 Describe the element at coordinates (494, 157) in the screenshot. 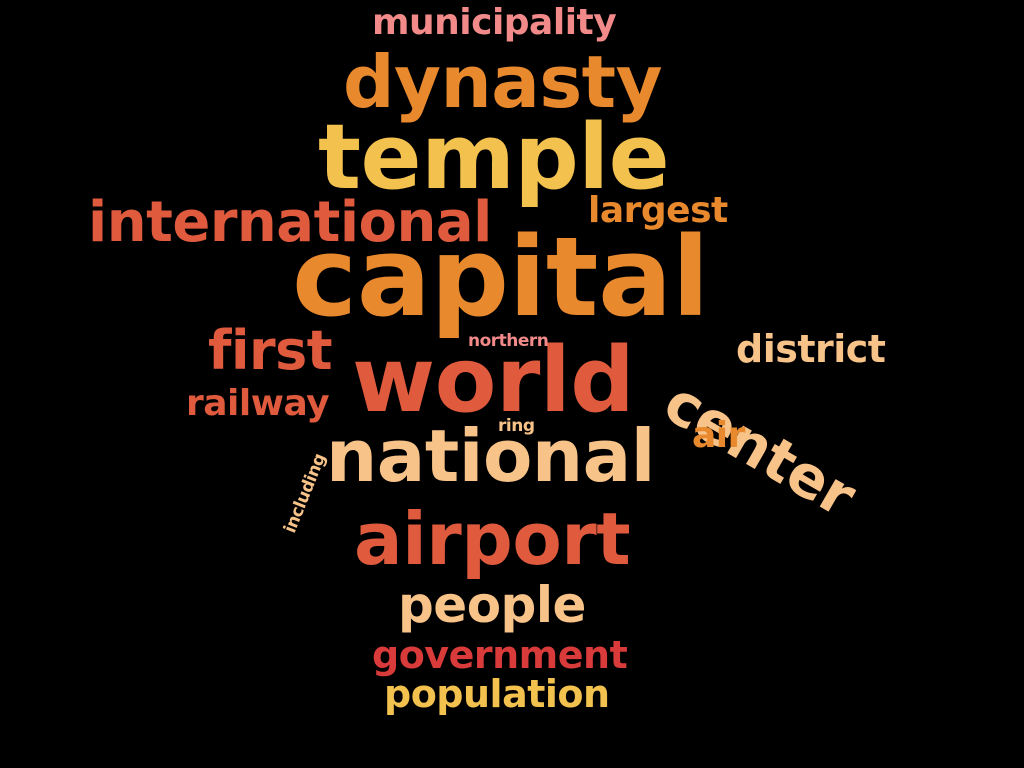

I see `word-temple: temple` at that location.